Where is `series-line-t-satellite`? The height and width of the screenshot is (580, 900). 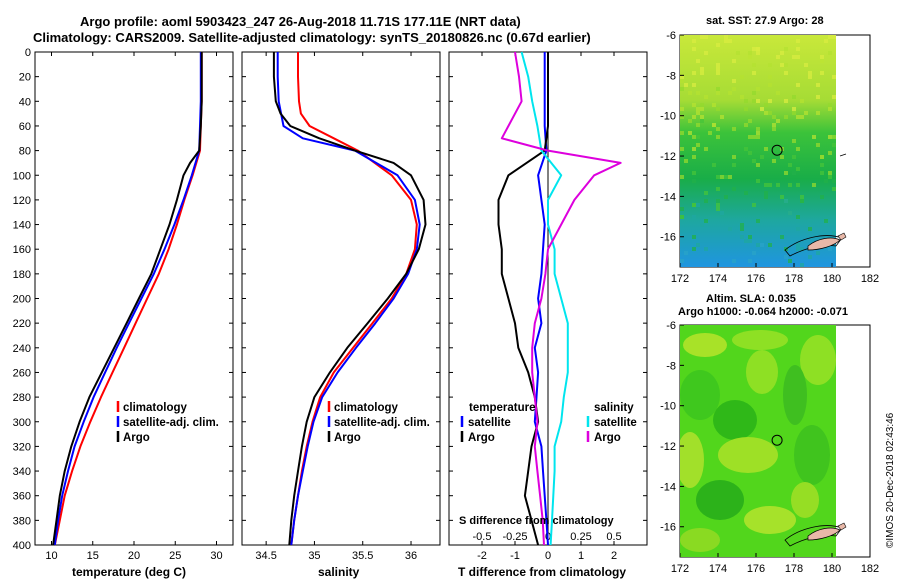 series-line-t-satellite is located at coordinates (541, 299).